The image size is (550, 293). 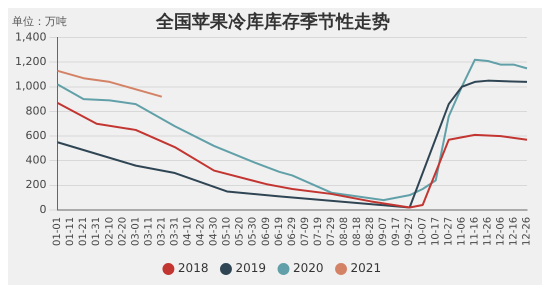 I want to click on x-tick-label: 01-21, so click(x=84, y=231).